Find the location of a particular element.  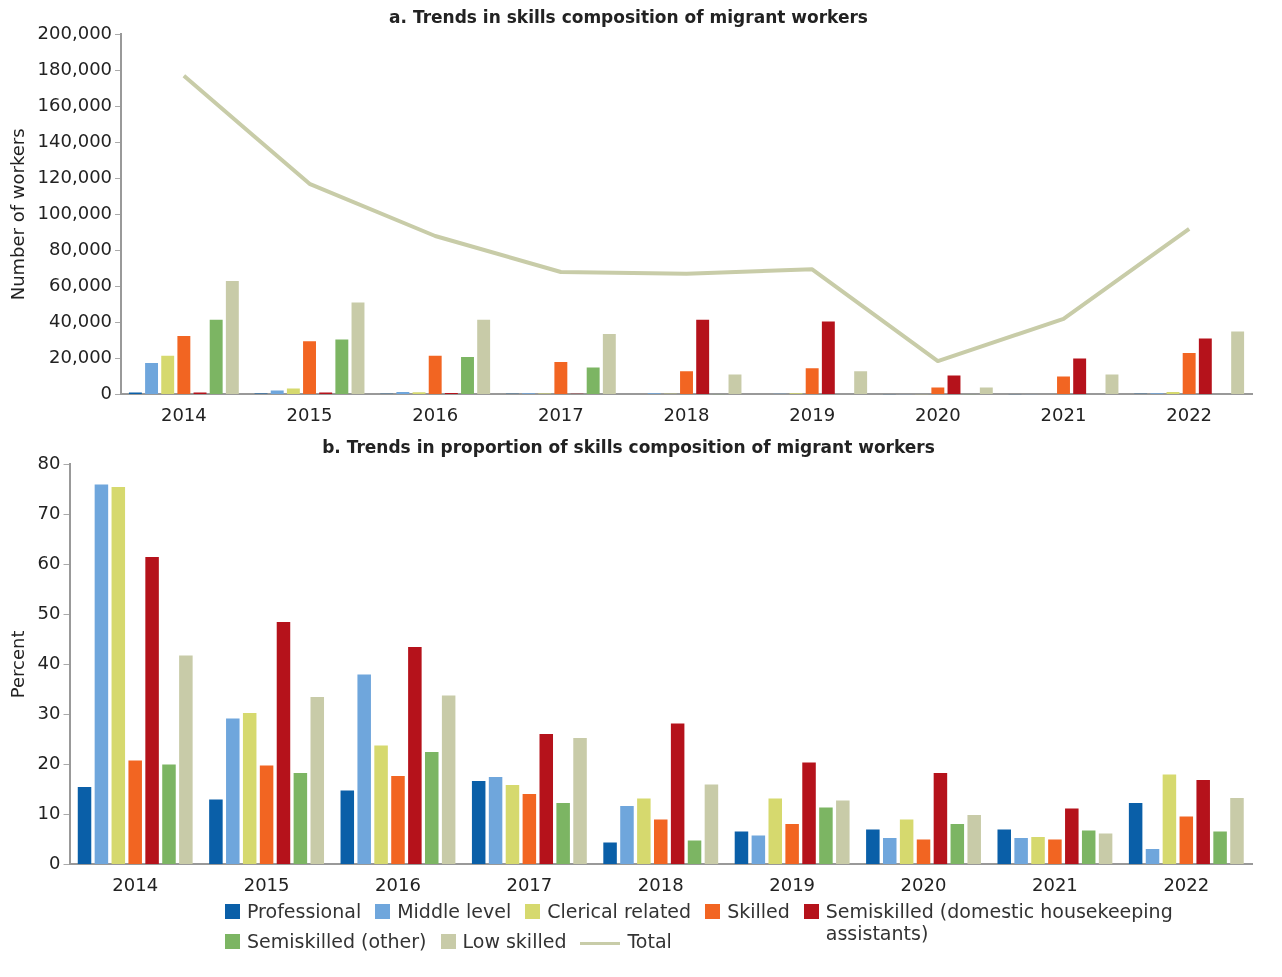

y-tick-label: 50 is located at coordinates (49, 613).